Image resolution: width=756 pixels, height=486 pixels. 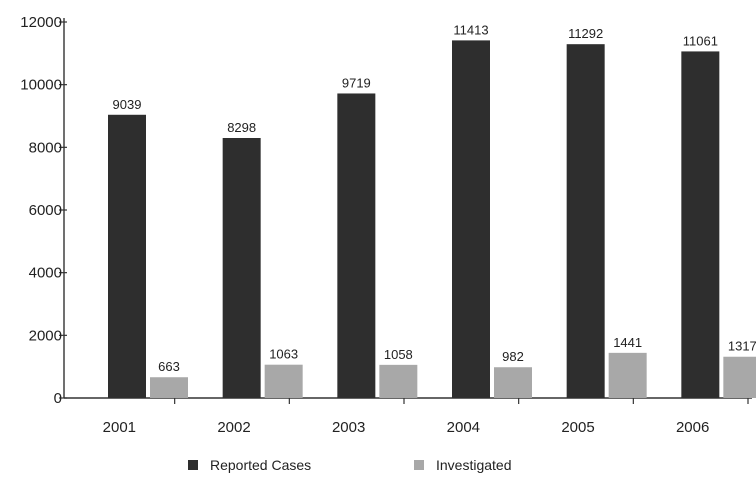 I want to click on data-label-reported-cases: 9039, so click(x=127, y=104).